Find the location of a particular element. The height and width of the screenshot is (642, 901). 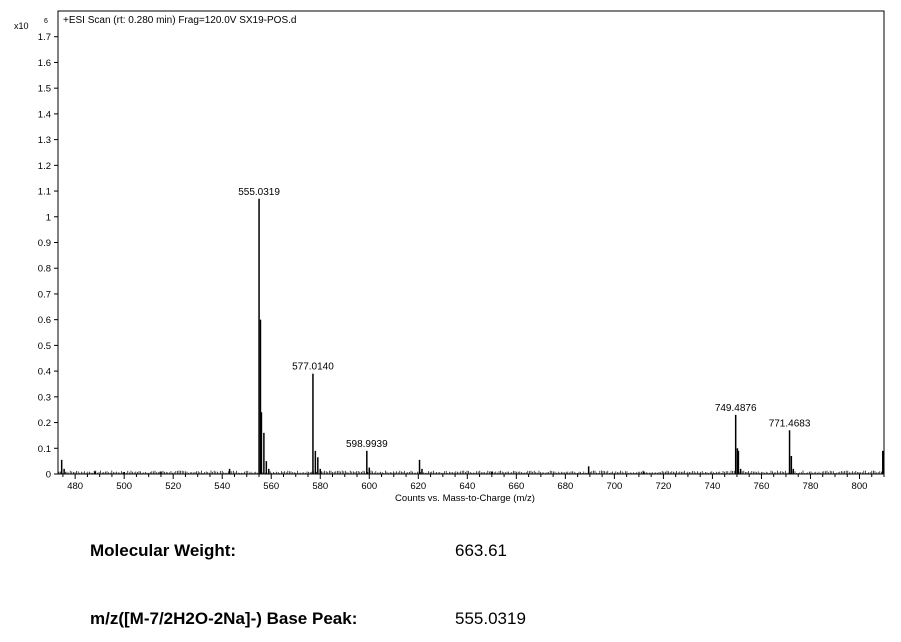

y-tick-label: 0.3 is located at coordinates (44, 397).